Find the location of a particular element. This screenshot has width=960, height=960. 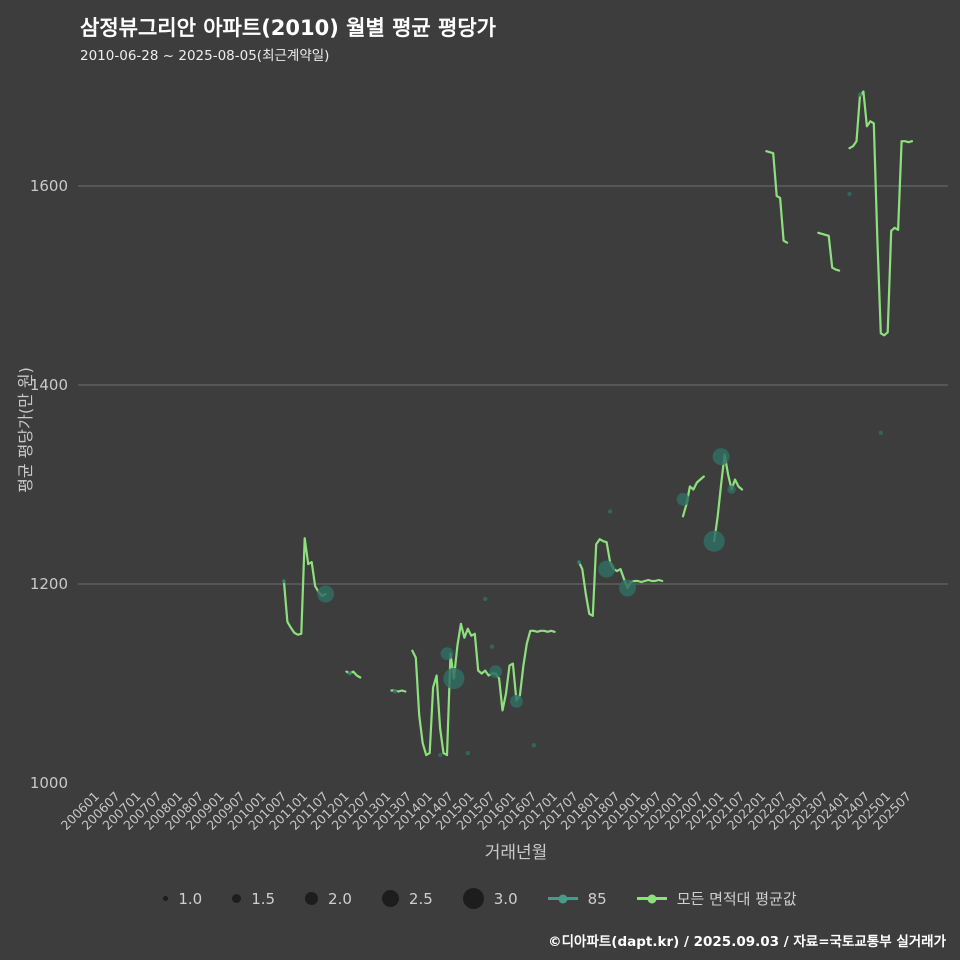

legend-size-label: 3.0 is located at coordinates (505, 898).